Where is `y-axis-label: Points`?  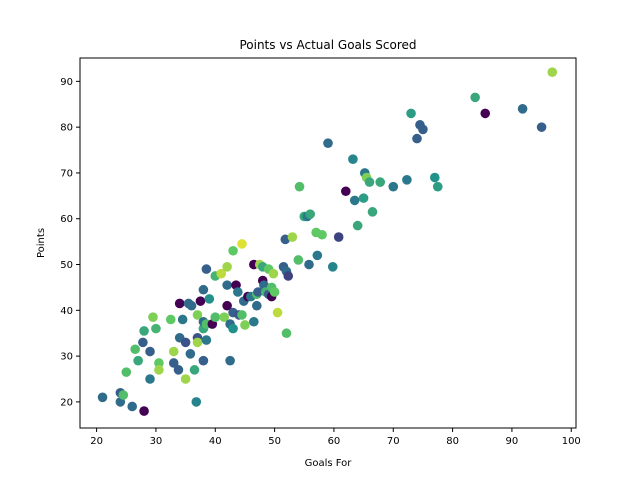 y-axis-label: Points is located at coordinates (41, 243).